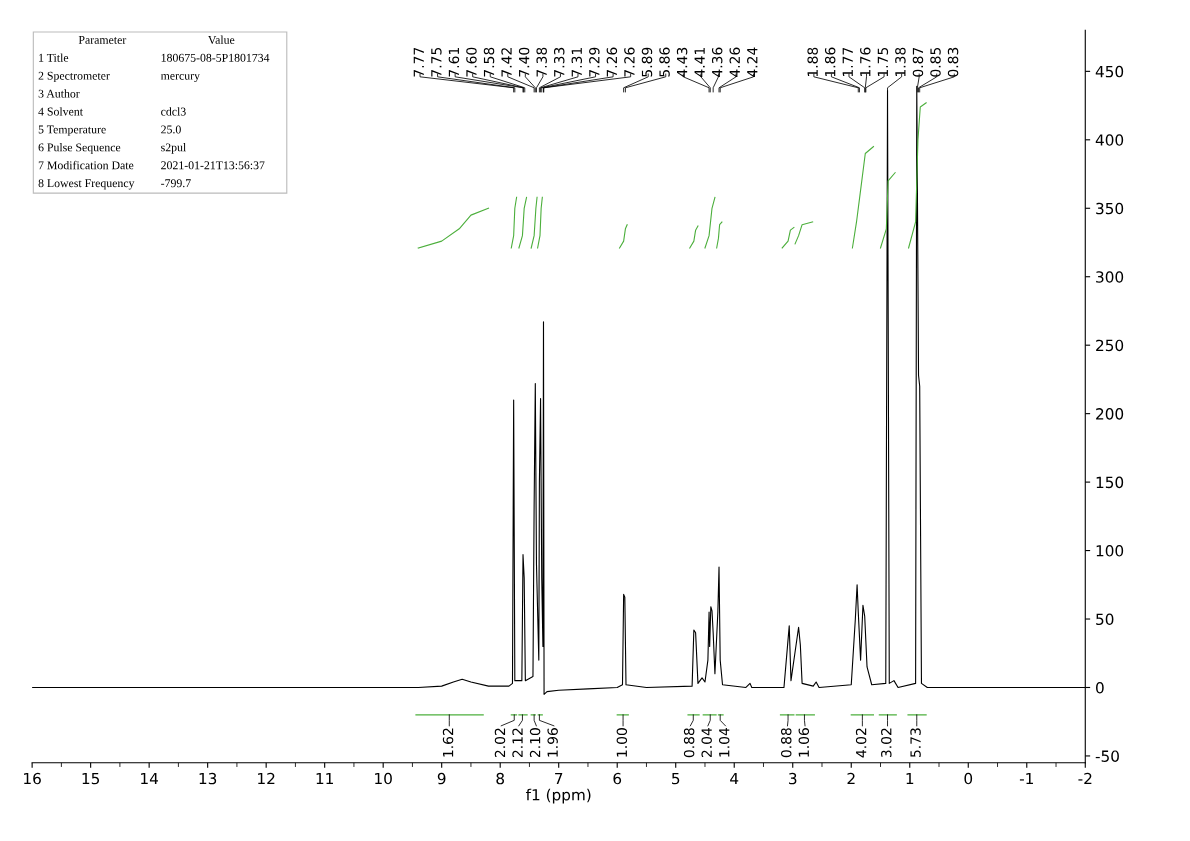 The width and height of the screenshot is (1190, 841). What do you see at coordinates (1110, 277) in the screenshot?
I see `y-tick-label: 300` at bounding box center [1110, 277].